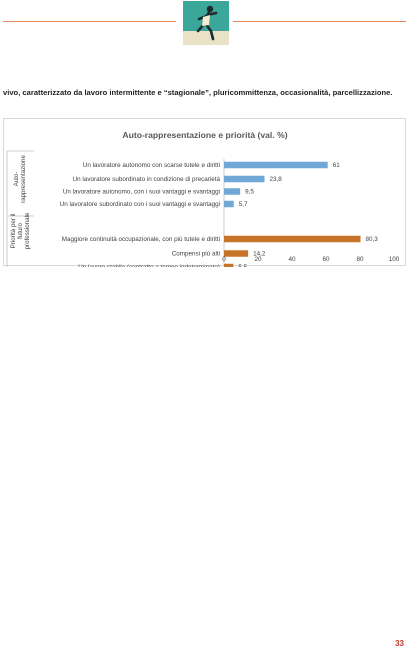 The height and width of the screenshot is (654, 410). I want to click on data-label: 14,2, so click(259, 254).